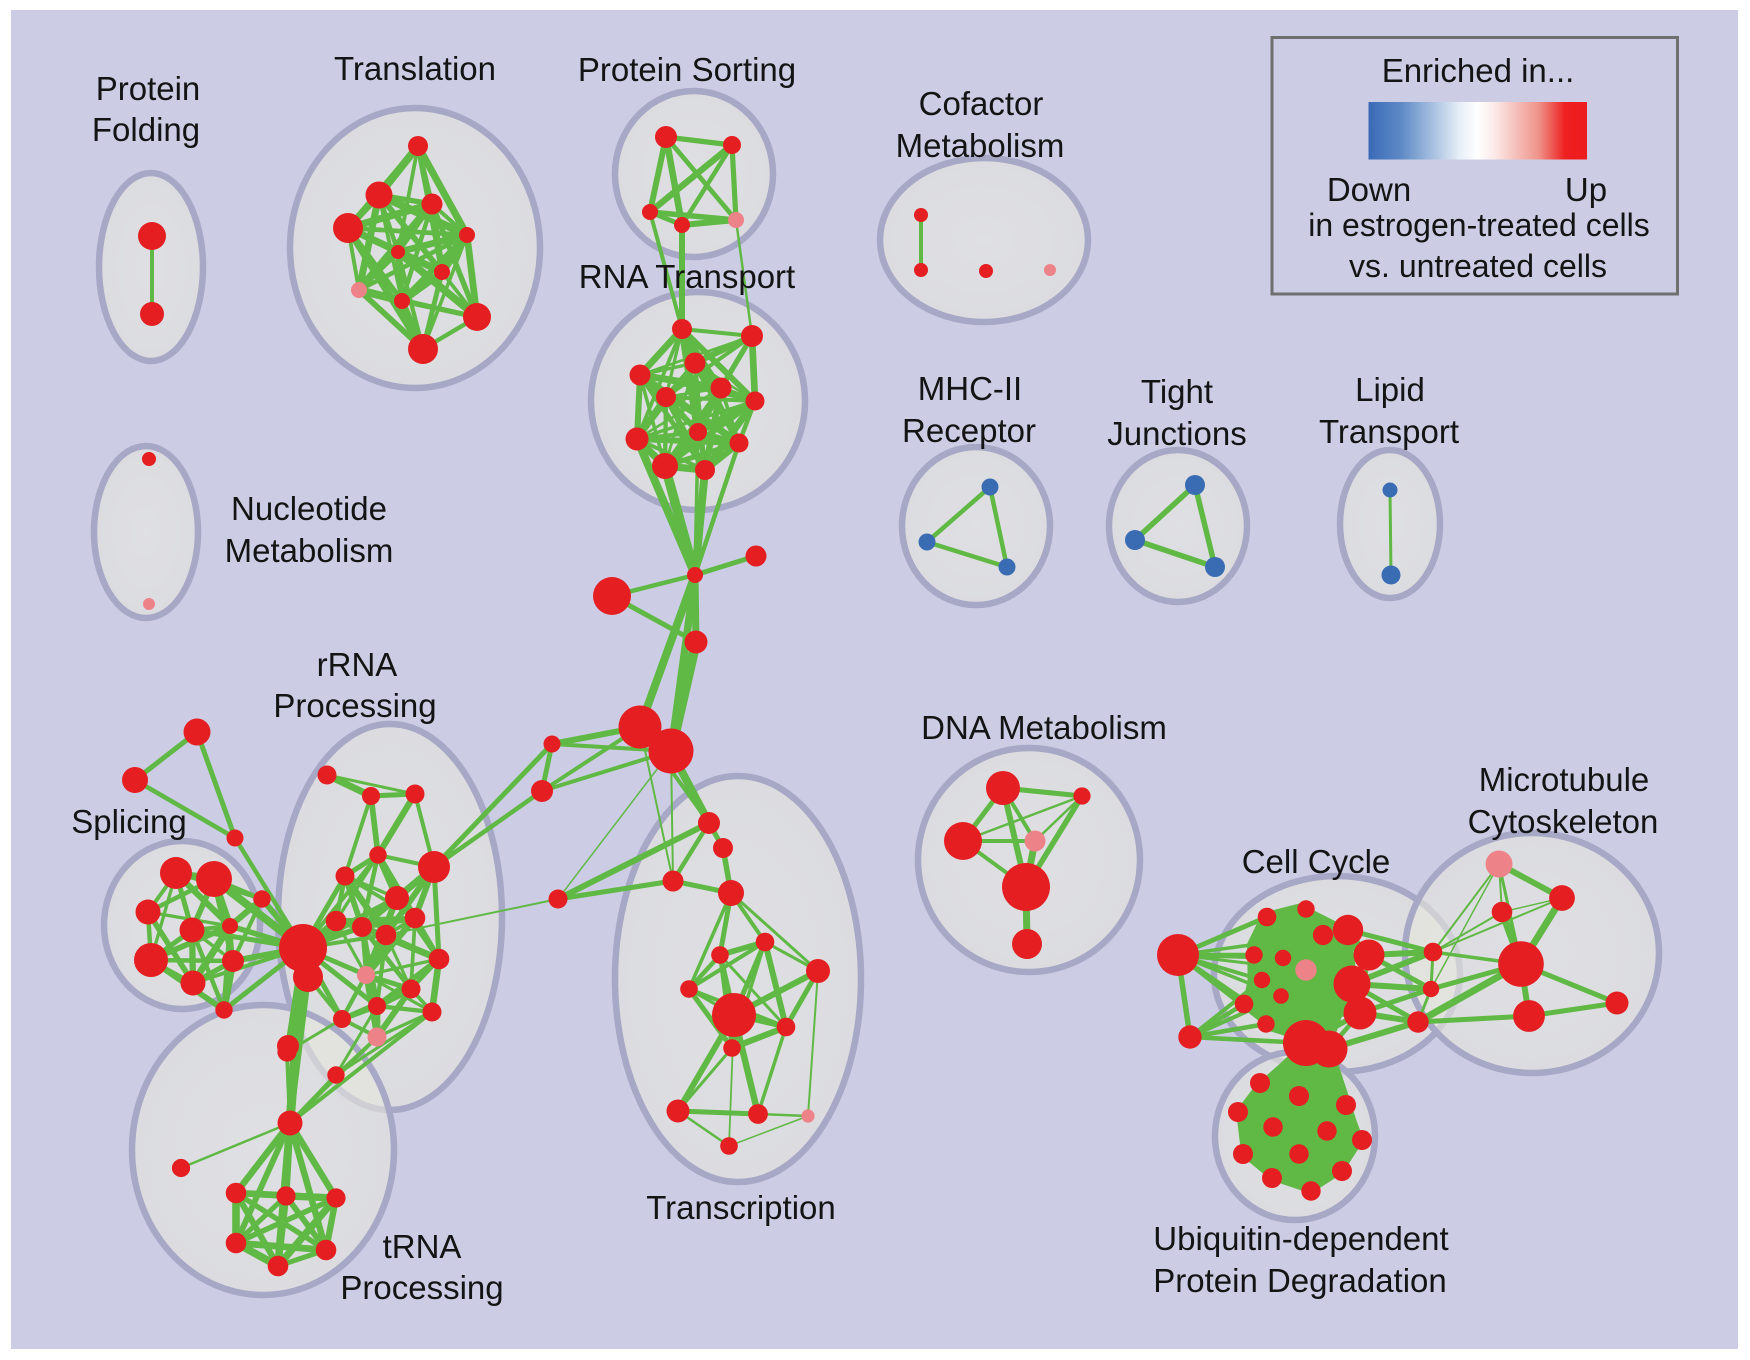 The image size is (1750, 1360). Describe the element at coordinates (969, 430) in the screenshot. I see `svg-text: Receptor` at that location.